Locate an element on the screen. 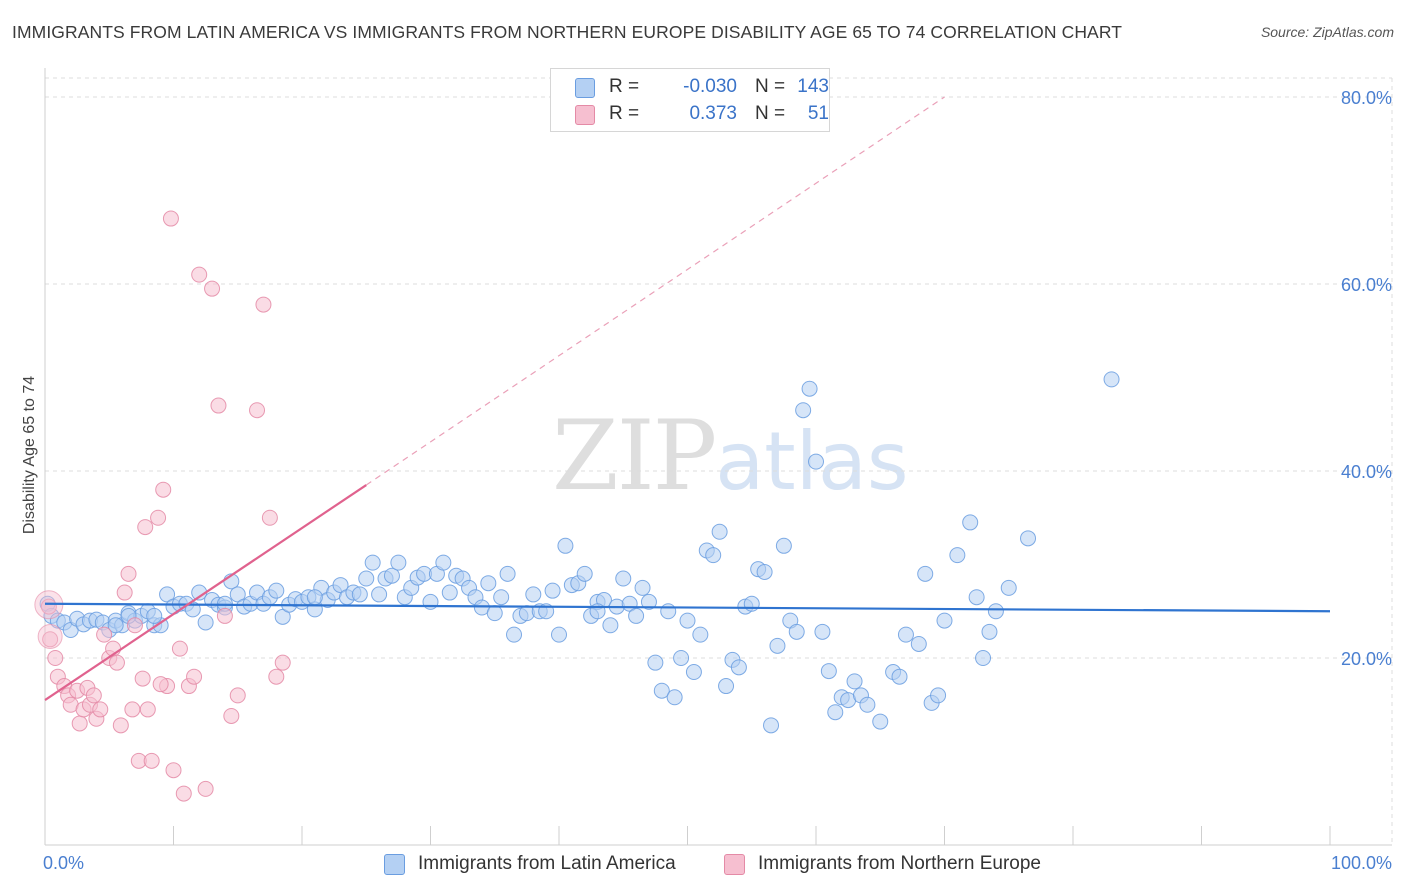 Image resolution: width=1406 pixels, height=892 pixels. y-tick-label: 40.0% is located at coordinates (1366, 472).